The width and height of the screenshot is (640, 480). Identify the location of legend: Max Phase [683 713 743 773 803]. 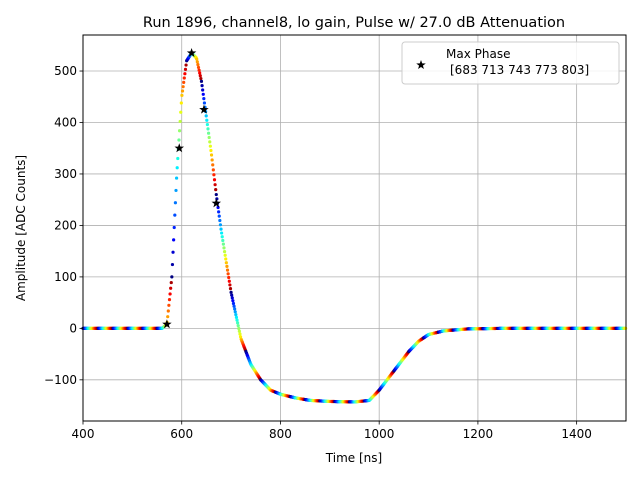
(510, 63).